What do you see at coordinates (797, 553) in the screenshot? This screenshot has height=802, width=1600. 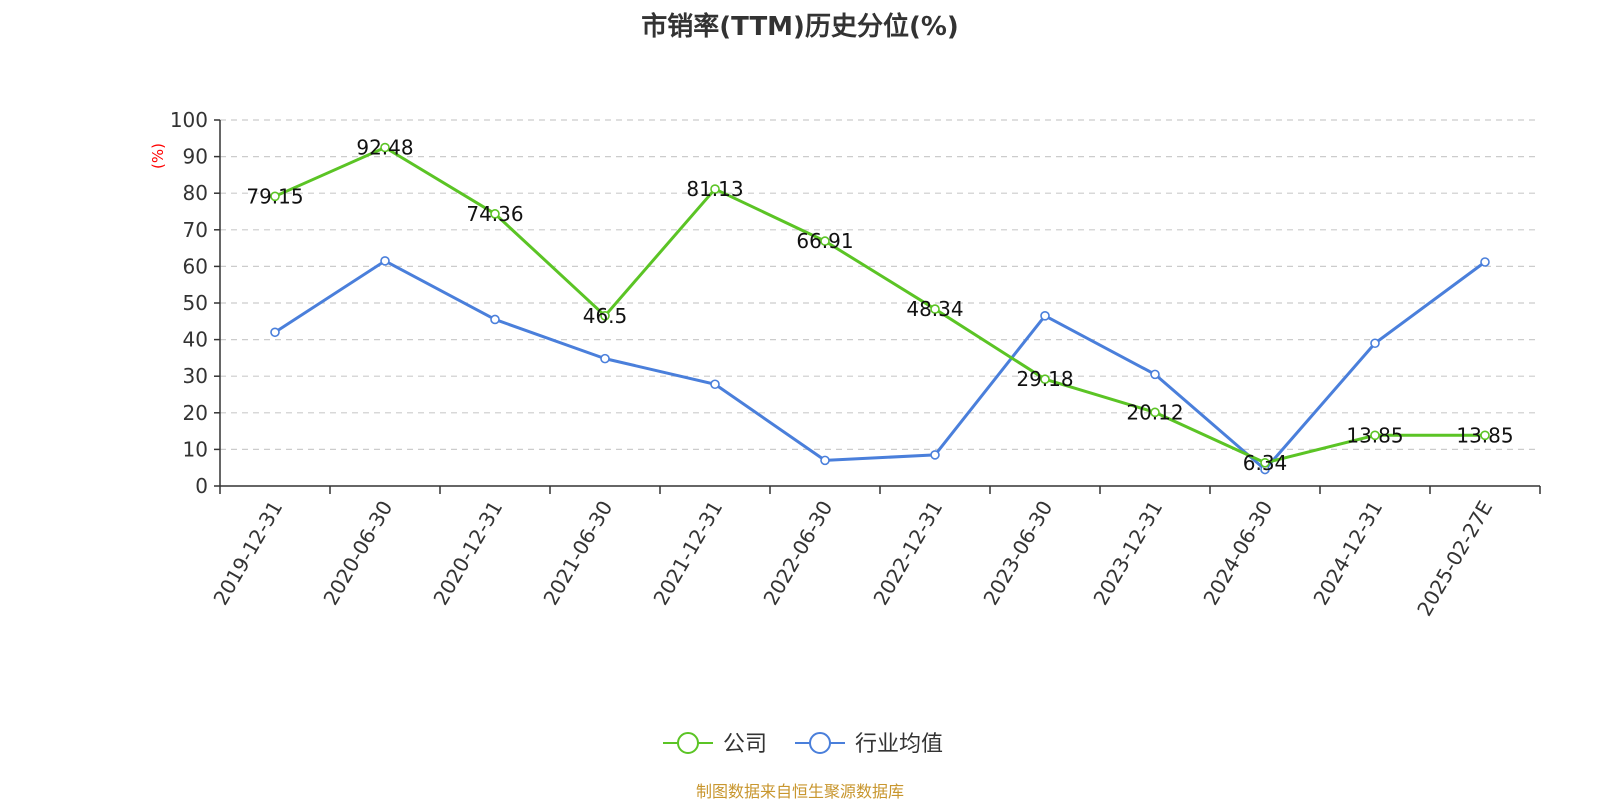 I see `x-tick-label: 2022-06-30` at bounding box center [797, 553].